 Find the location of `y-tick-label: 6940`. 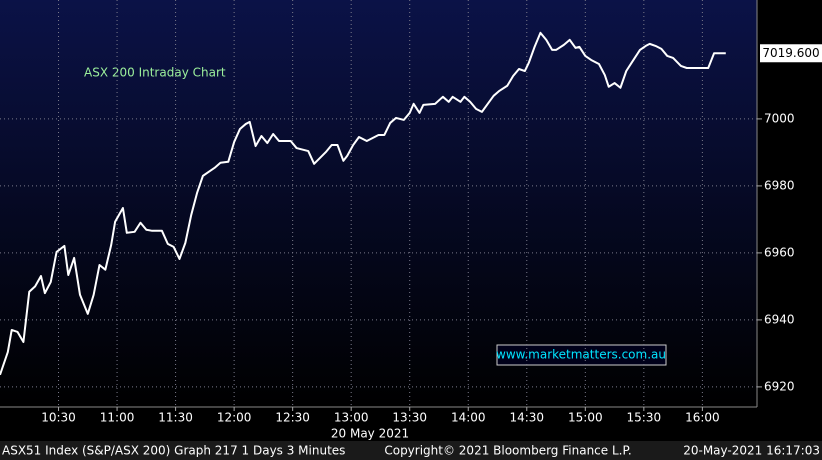

y-tick-label: 6940 is located at coordinates (779, 319).